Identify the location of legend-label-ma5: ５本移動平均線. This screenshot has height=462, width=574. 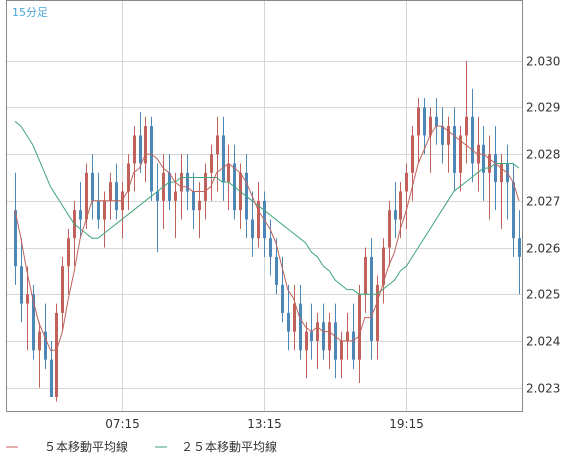
(86, 446).